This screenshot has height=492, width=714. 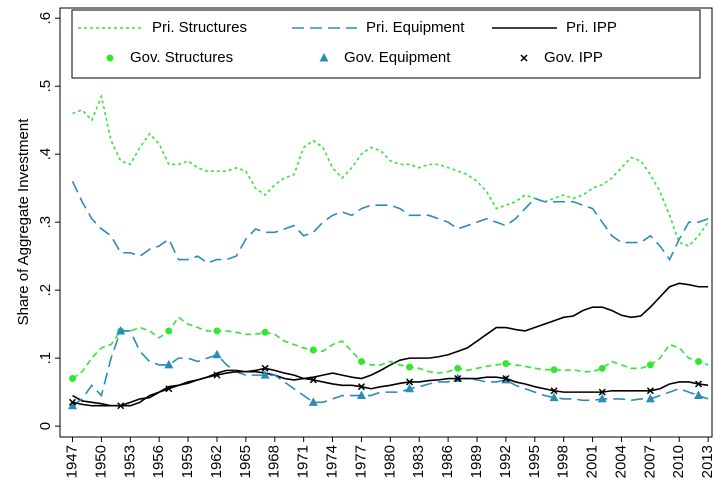 What do you see at coordinates (649, 461) in the screenshot?
I see `x-tick-label: 2007` at bounding box center [649, 461].